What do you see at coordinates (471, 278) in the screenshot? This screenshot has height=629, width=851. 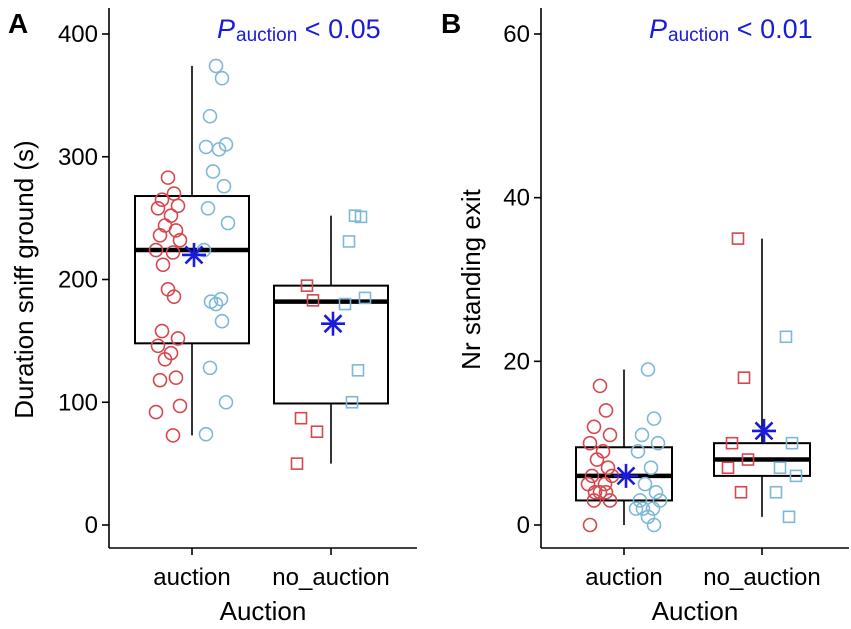 I see `y-axis-title: Nr standing exit` at bounding box center [471, 278].